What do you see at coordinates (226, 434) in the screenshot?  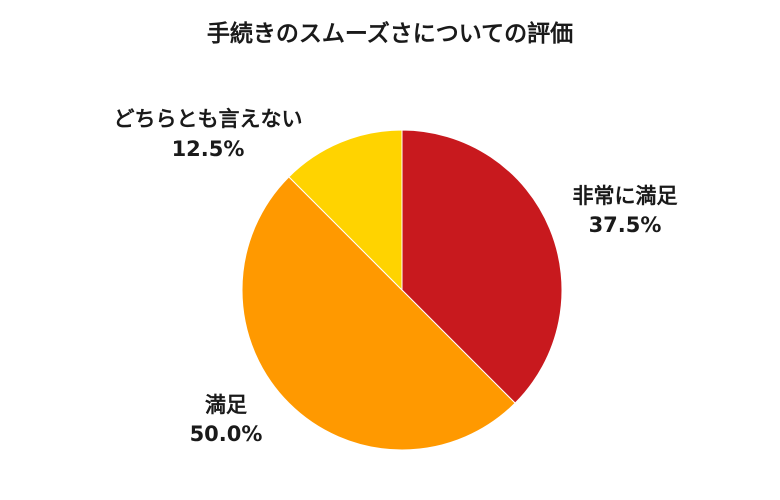 I see `slice-value-2: 50.0%` at bounding box center [226, 434].